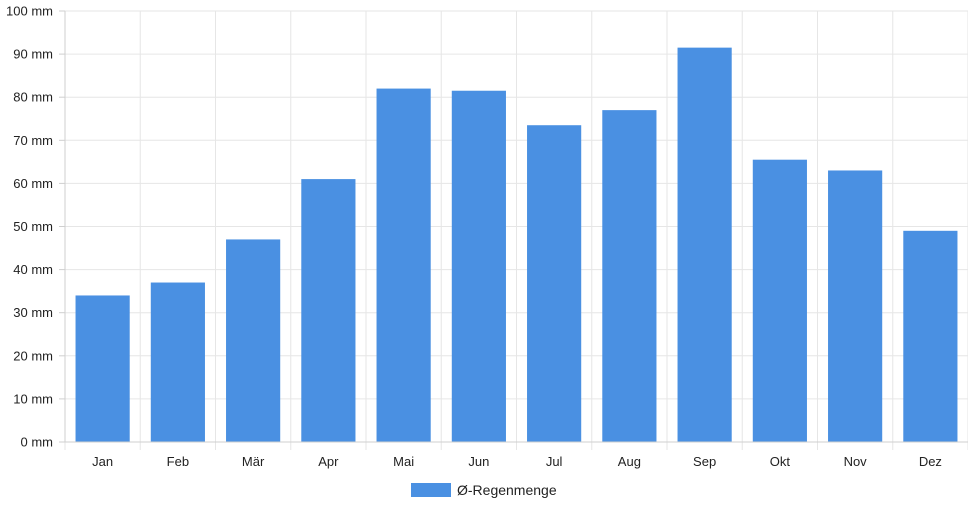  What do you see at coordinates (253, 461) in the screenshot?
I see `x-tick-label: Mär` at bounding box center [253, 461].